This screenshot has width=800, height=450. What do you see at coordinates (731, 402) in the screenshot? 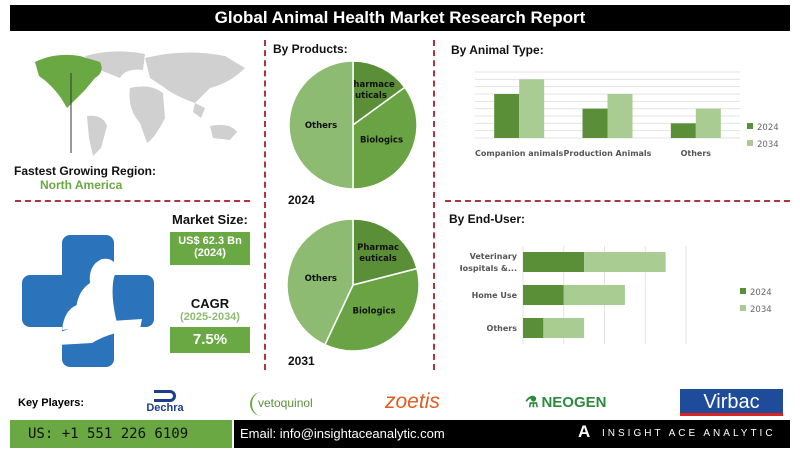
I see `logo-virbac: Virbac` at bounding box center [731, 402].